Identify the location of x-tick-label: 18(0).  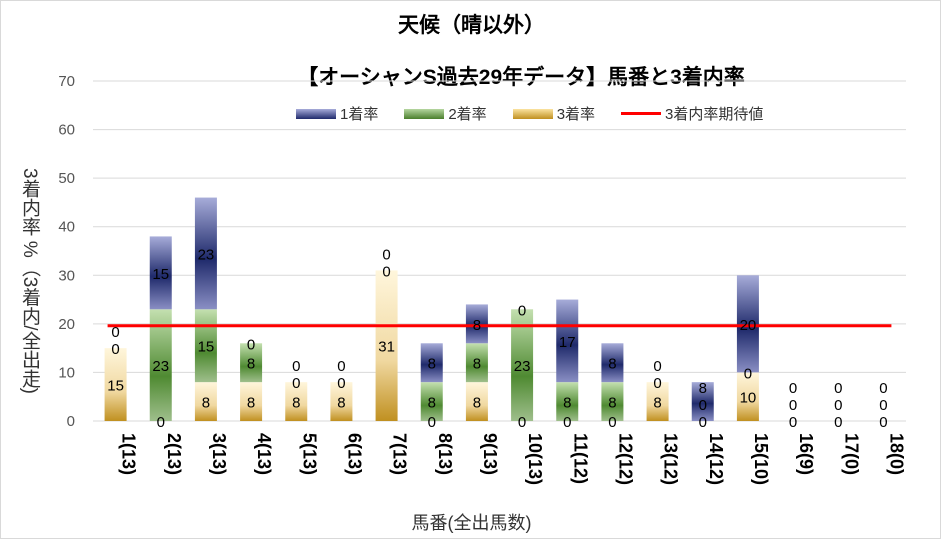
(896, 454).